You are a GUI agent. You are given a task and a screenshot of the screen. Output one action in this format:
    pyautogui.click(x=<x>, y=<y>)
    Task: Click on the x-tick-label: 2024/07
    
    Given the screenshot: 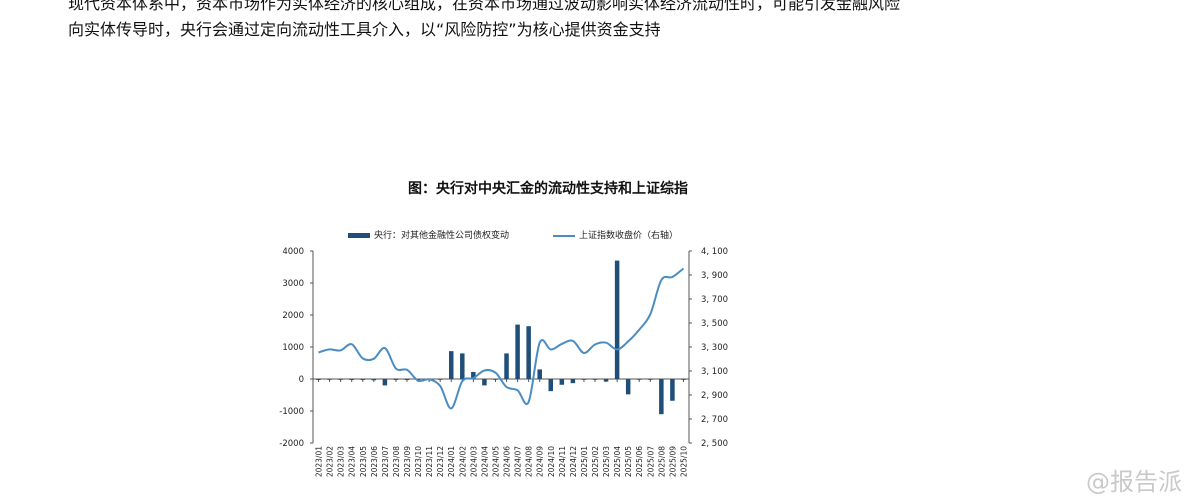 What is the action you would take?
    pyautogui.click(x=518, y=461)
    